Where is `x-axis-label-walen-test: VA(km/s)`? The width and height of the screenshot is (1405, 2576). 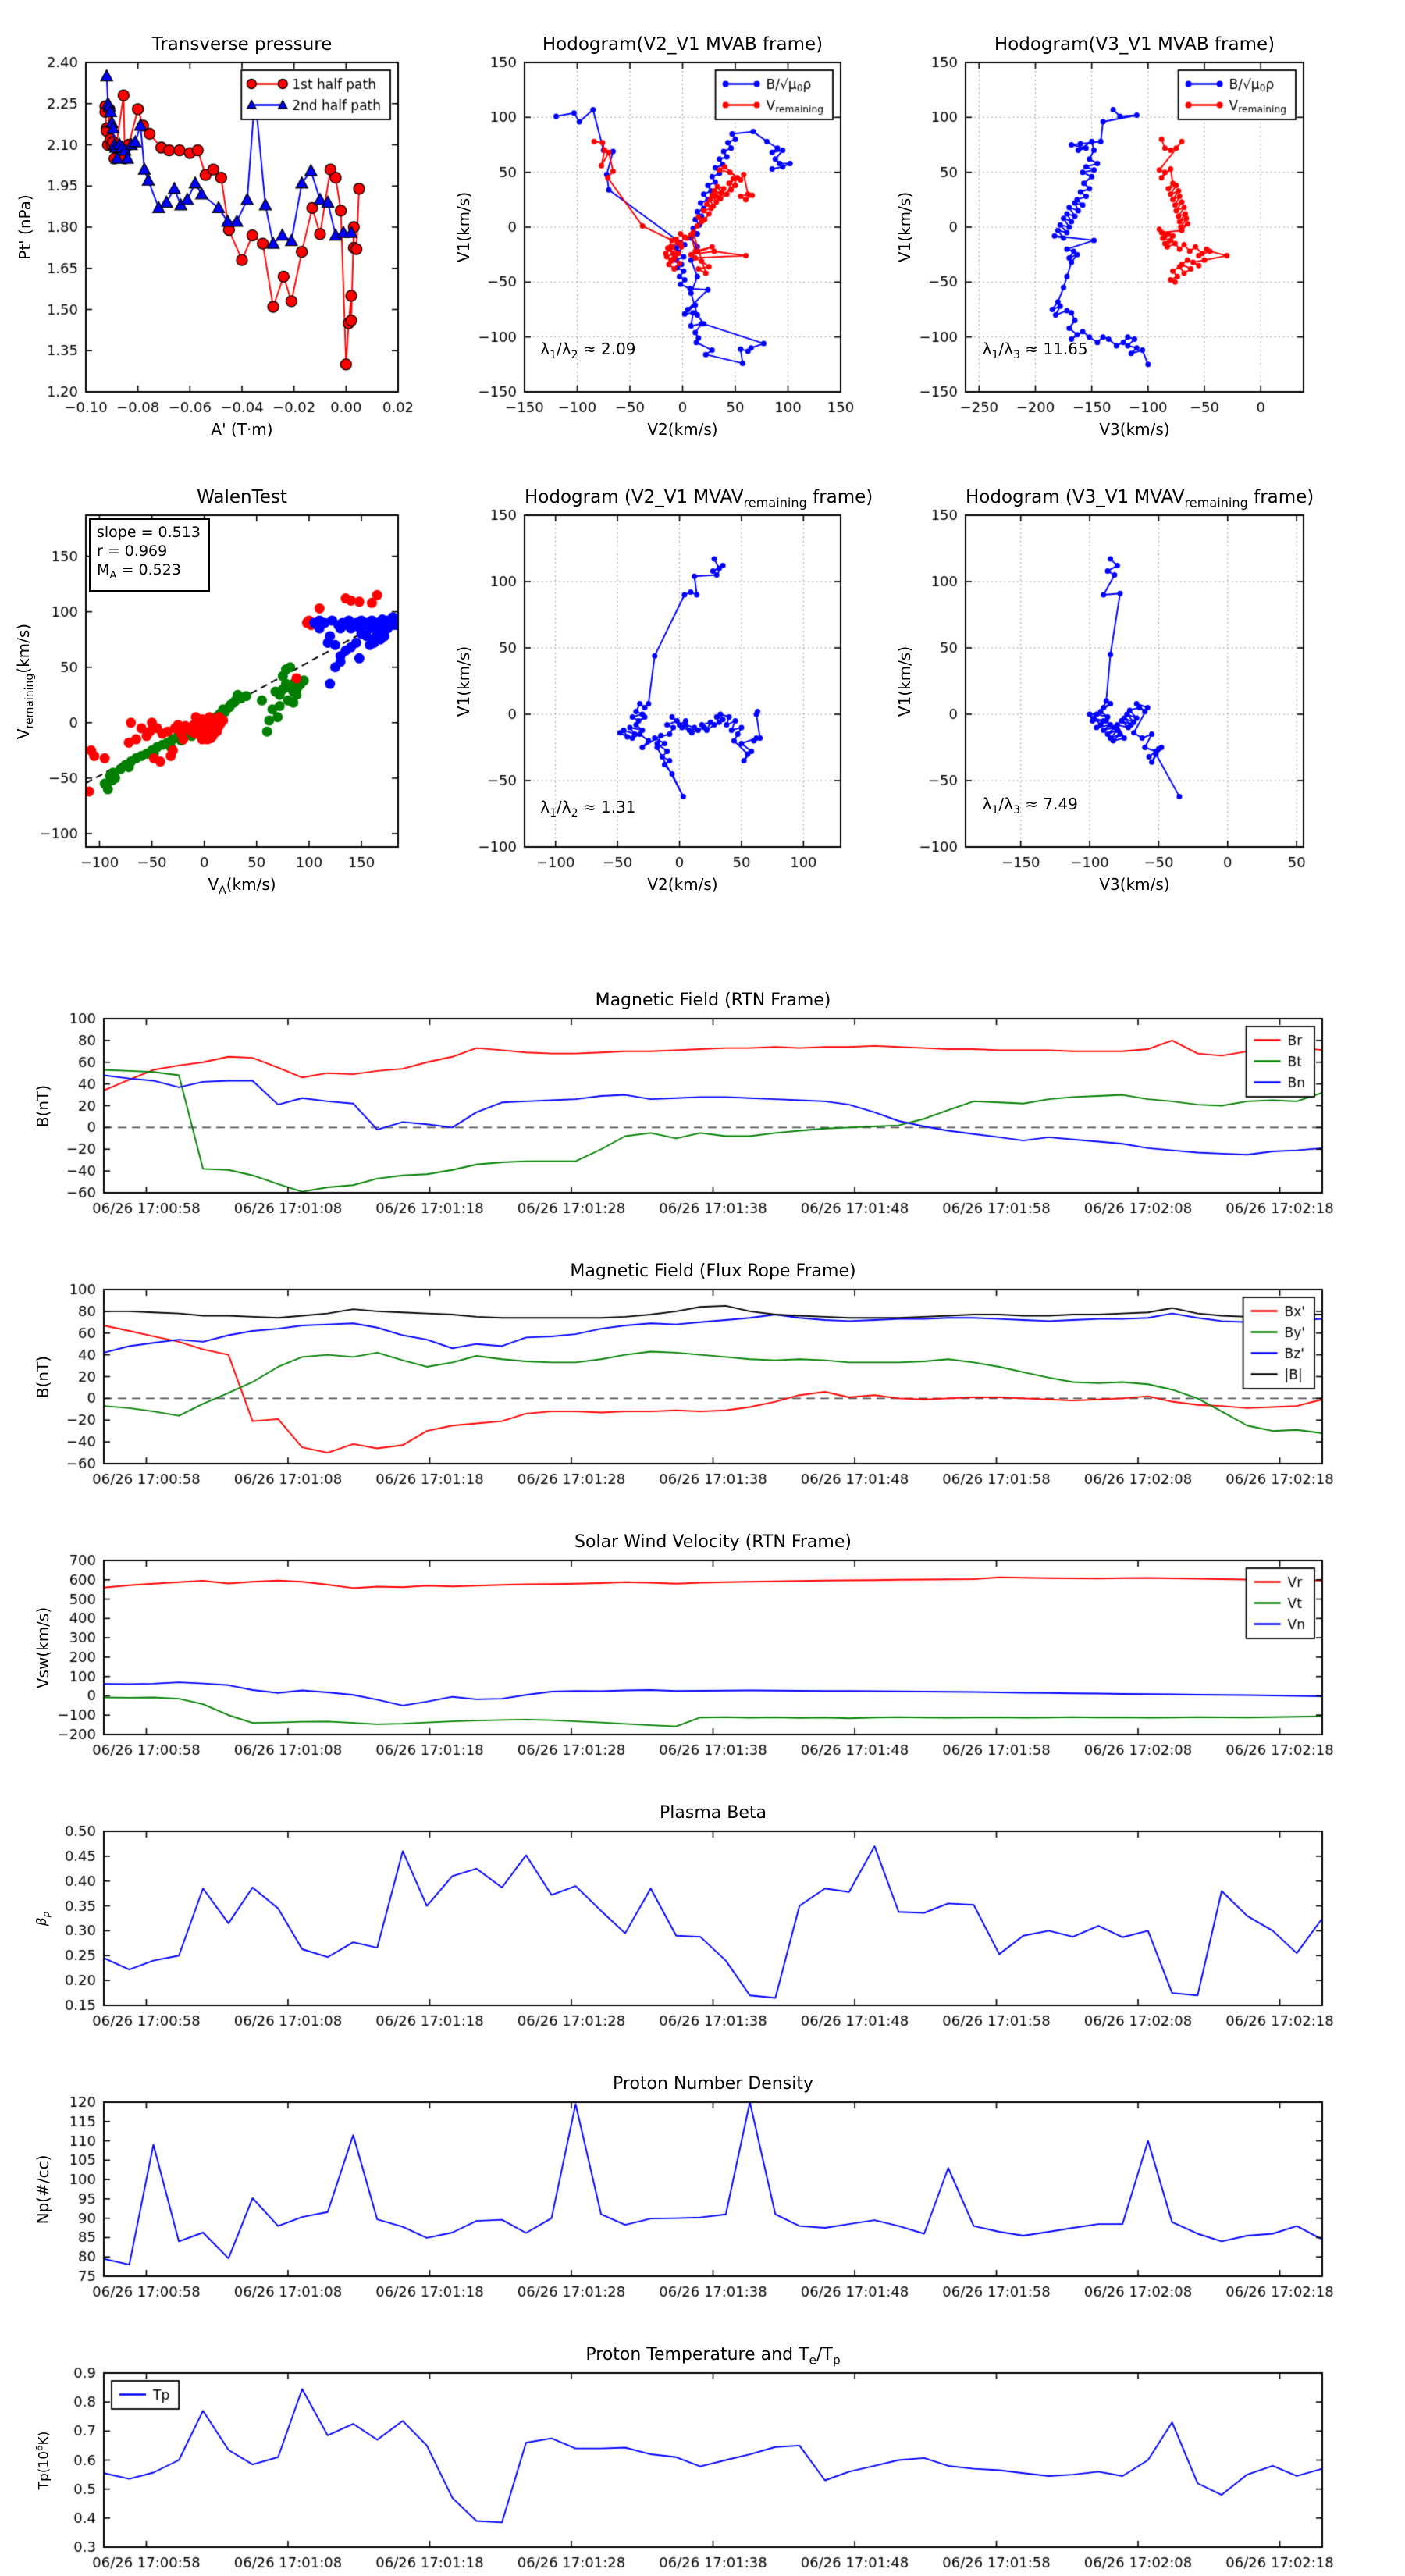 x-axis-label-walen-test: VA(km/s) is located at coordinates (242, 886).